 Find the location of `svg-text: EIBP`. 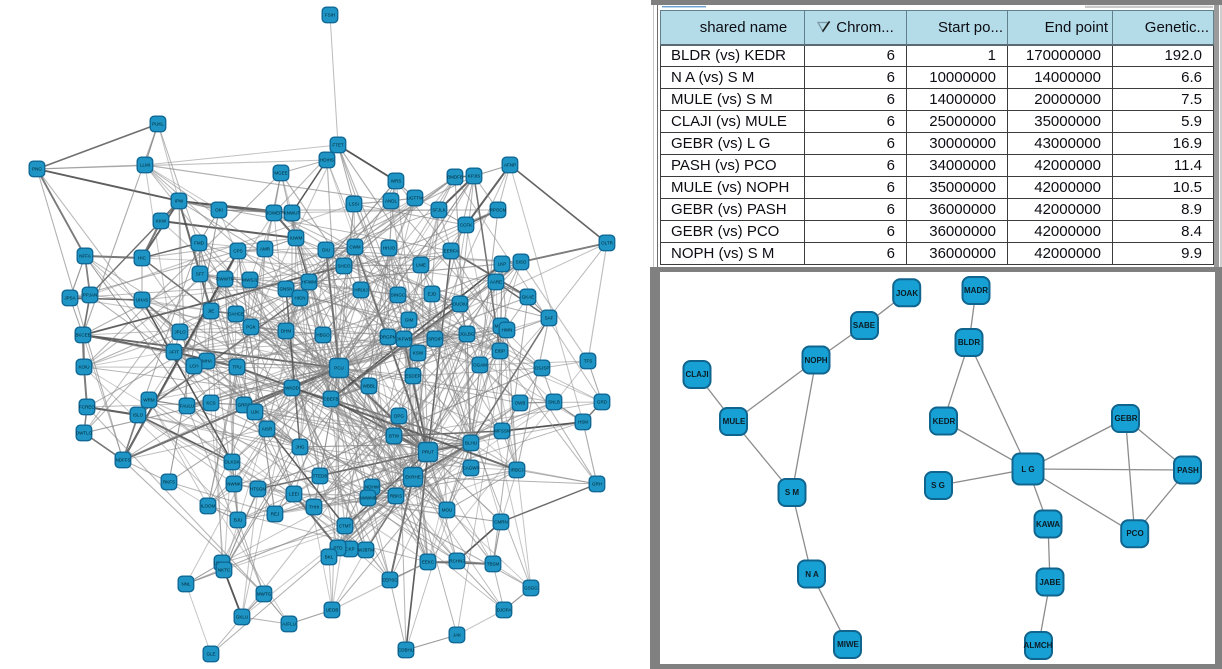

svg-text: EIBP is located at coordinates (500, 351).